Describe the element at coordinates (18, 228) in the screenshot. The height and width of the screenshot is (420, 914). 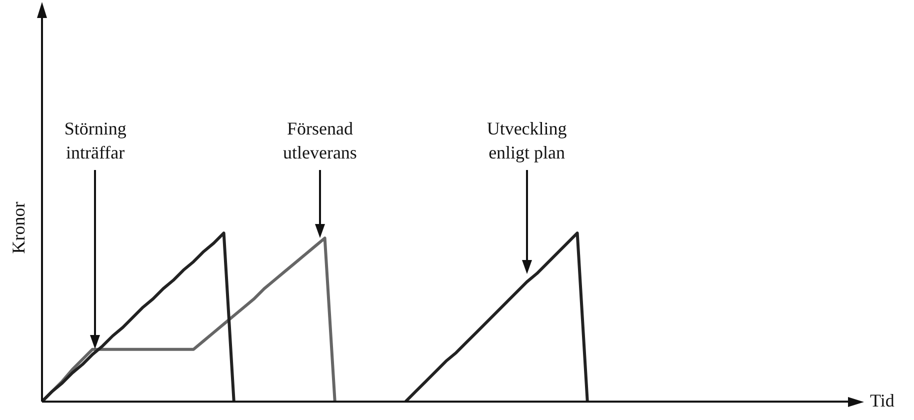
I see `y-axis-title: Kronor` at that location.